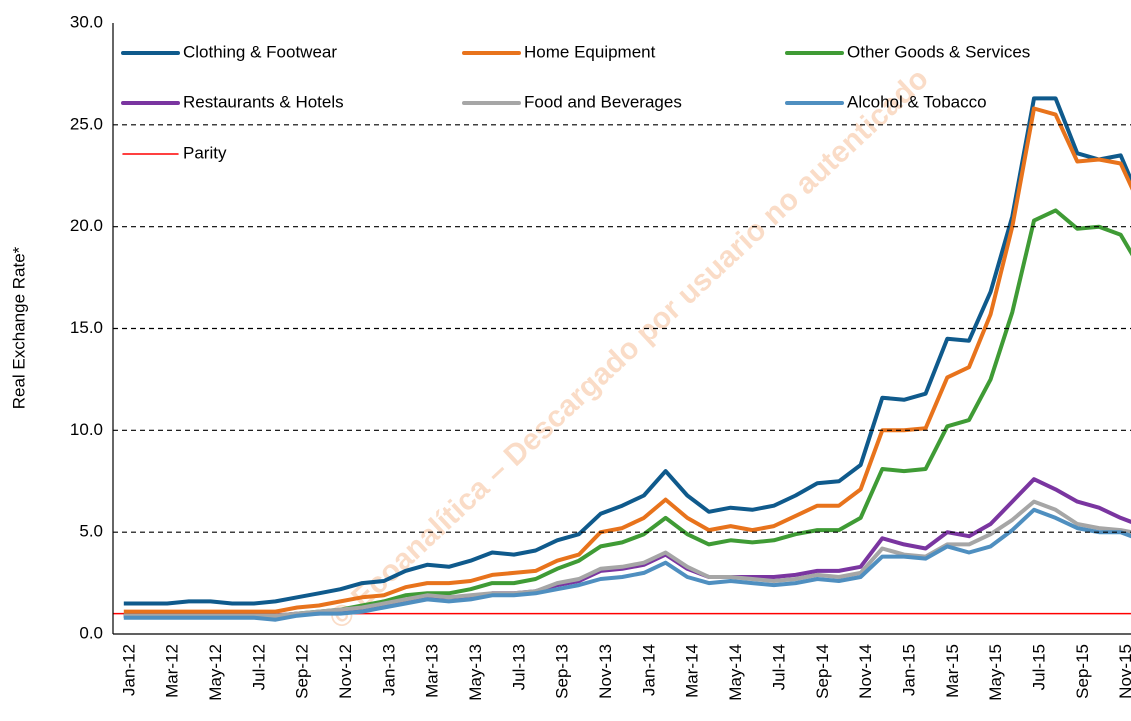 This screenshot has height=721, width=1131. Describe the element at coordinates (86, 429) in the screenshot. I see `y-tick-label: 10.0` at that location.